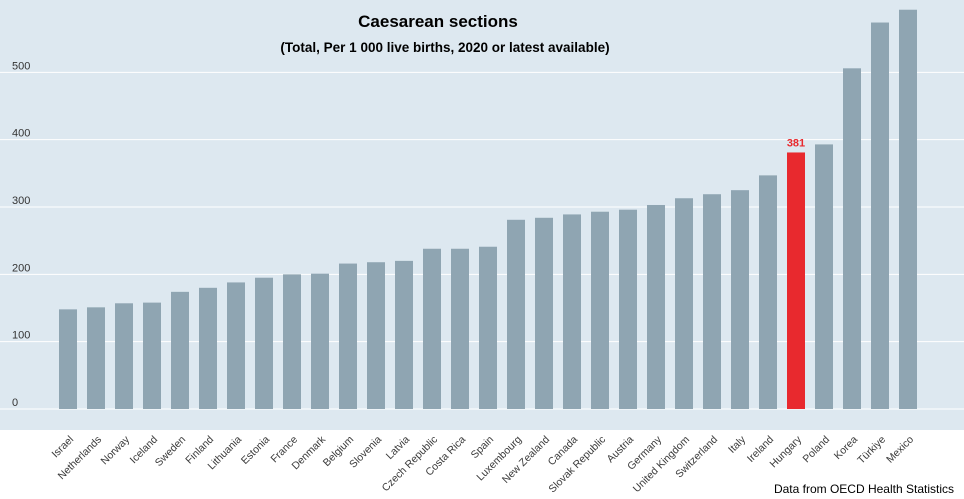  I want to click on data-labels: 381, so click(796, 143).